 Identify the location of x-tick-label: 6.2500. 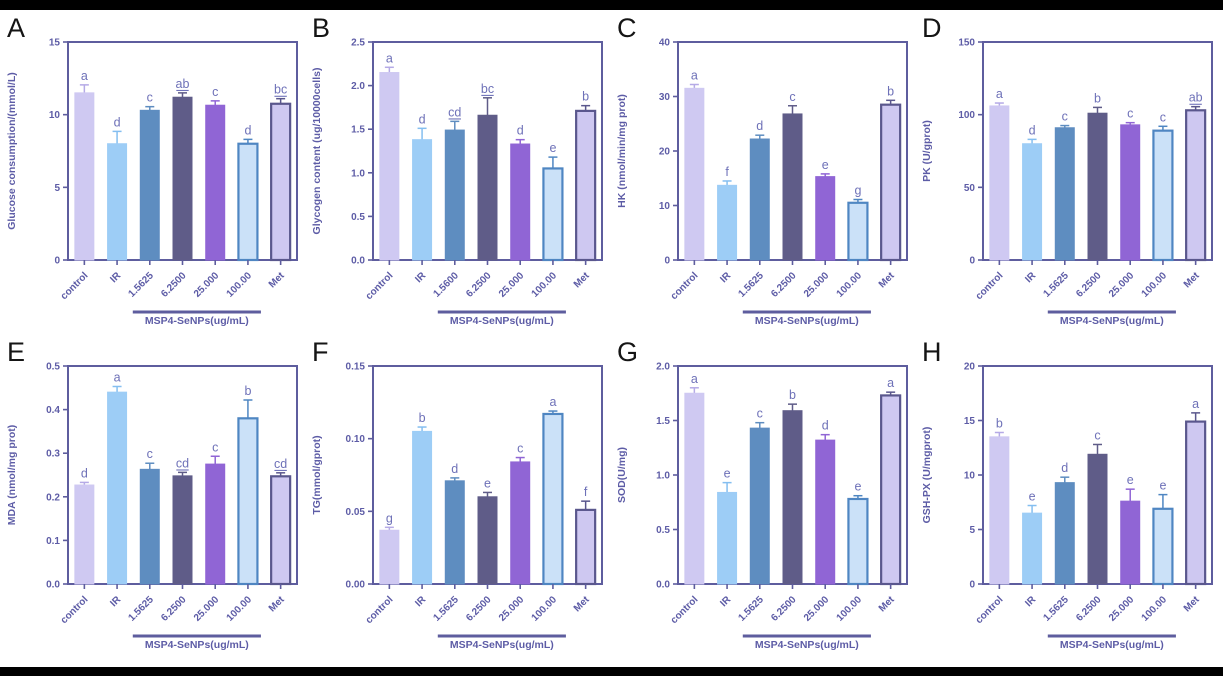
(479, 609).